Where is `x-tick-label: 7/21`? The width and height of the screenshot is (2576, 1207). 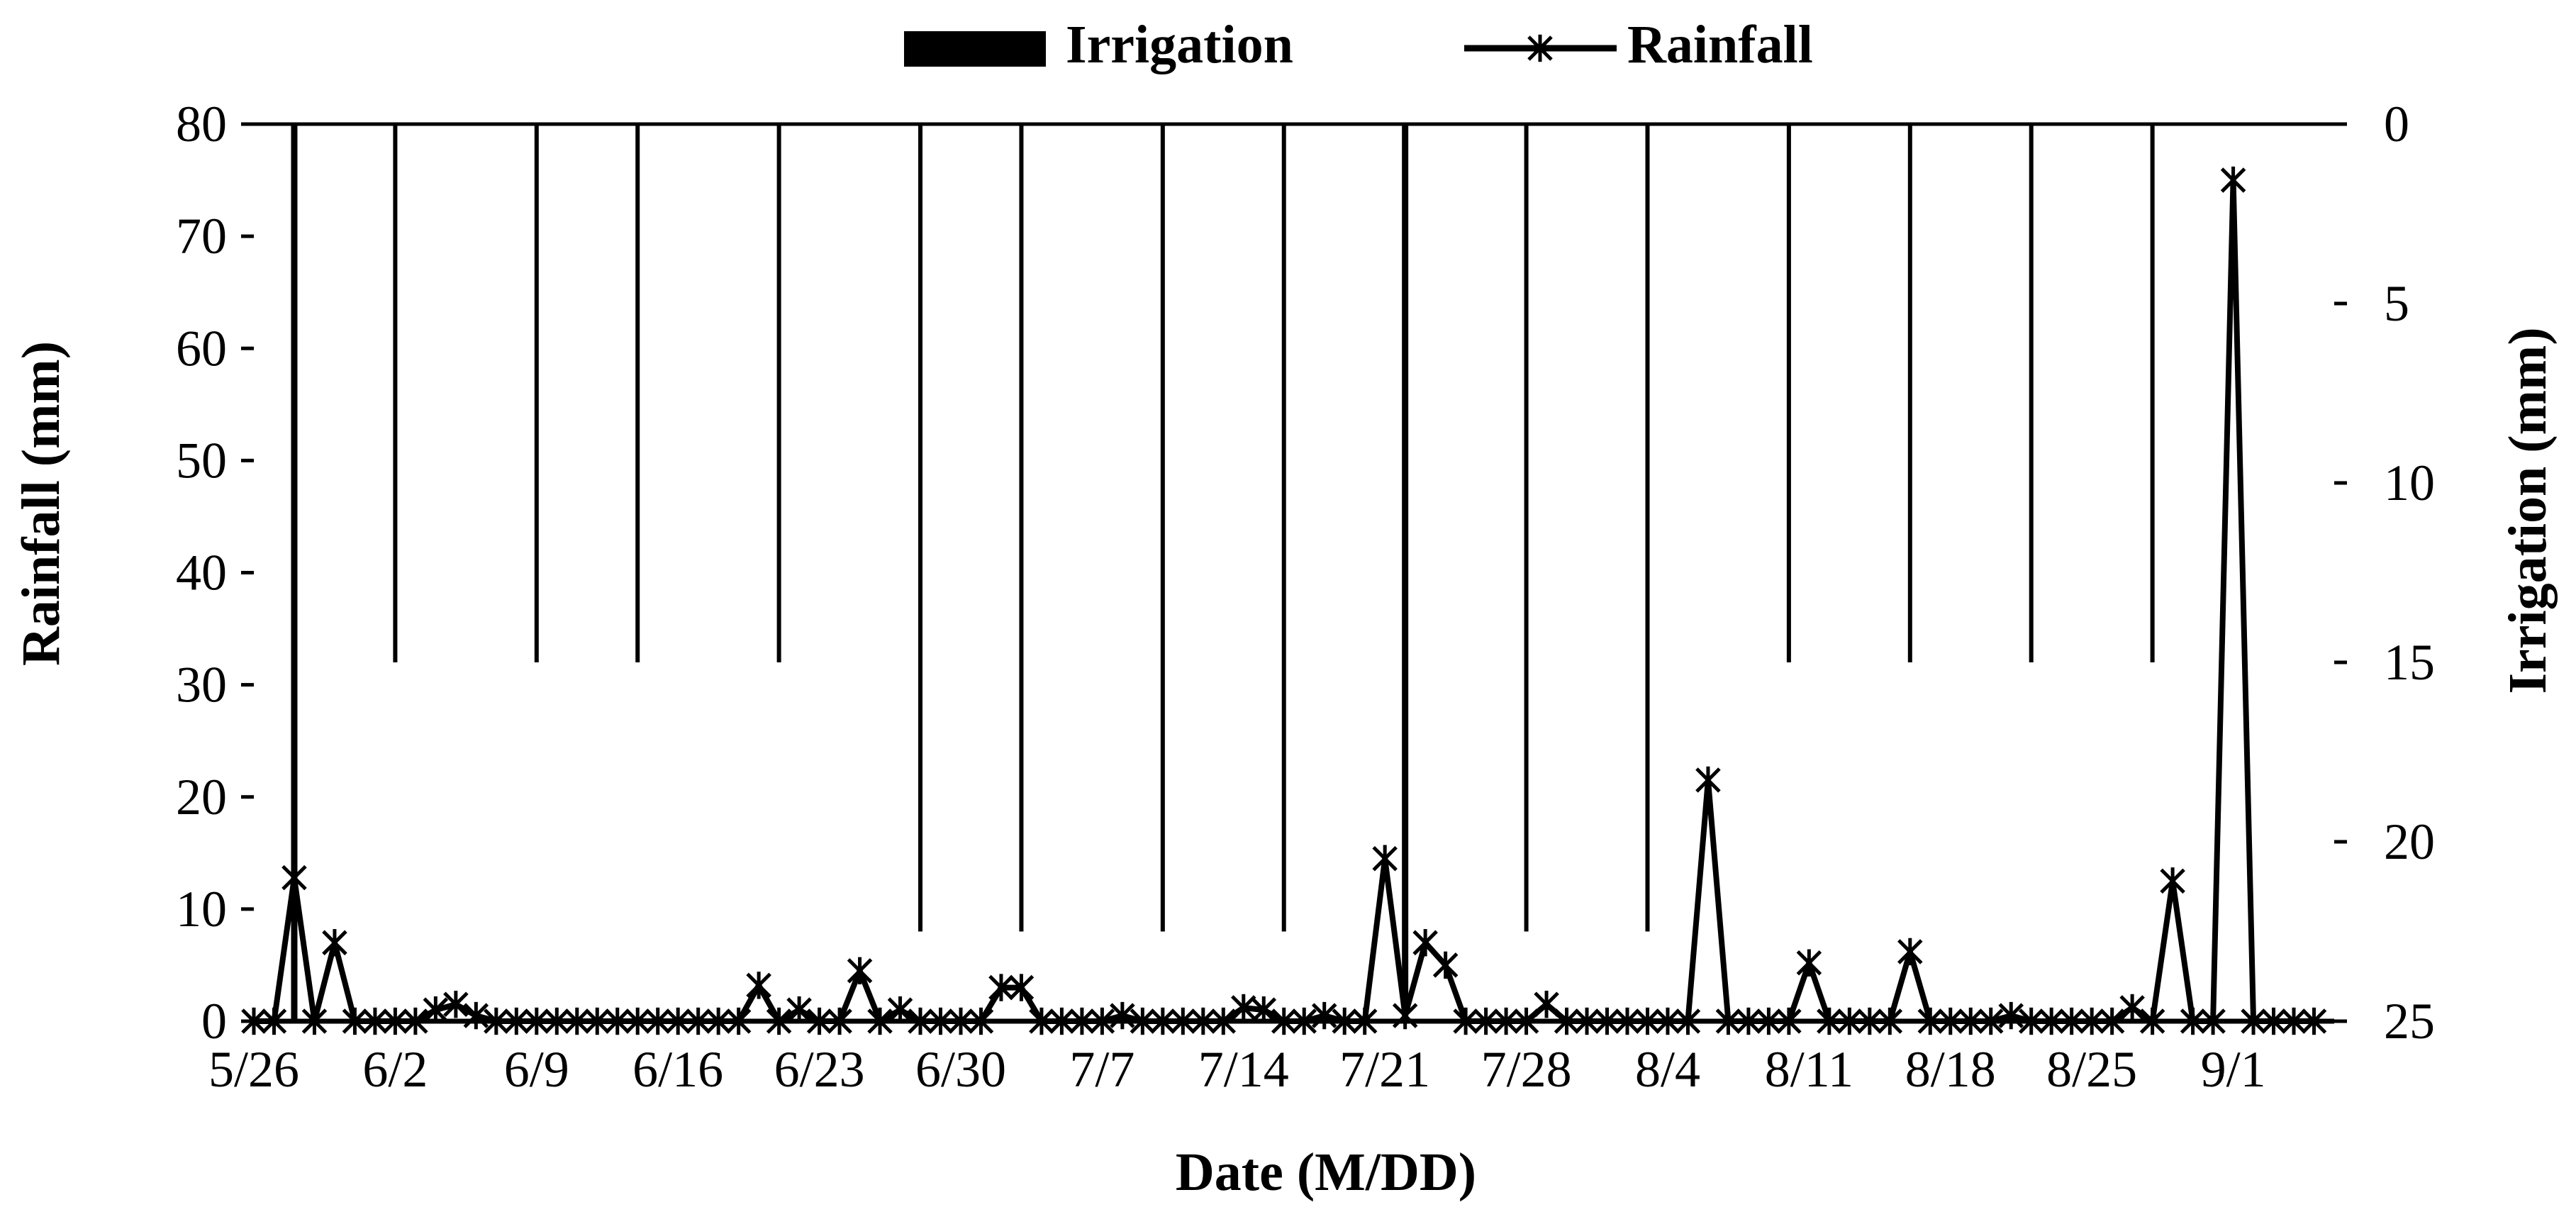
x-tick-label: 7/21 is located at coordinates (1384, 1069).